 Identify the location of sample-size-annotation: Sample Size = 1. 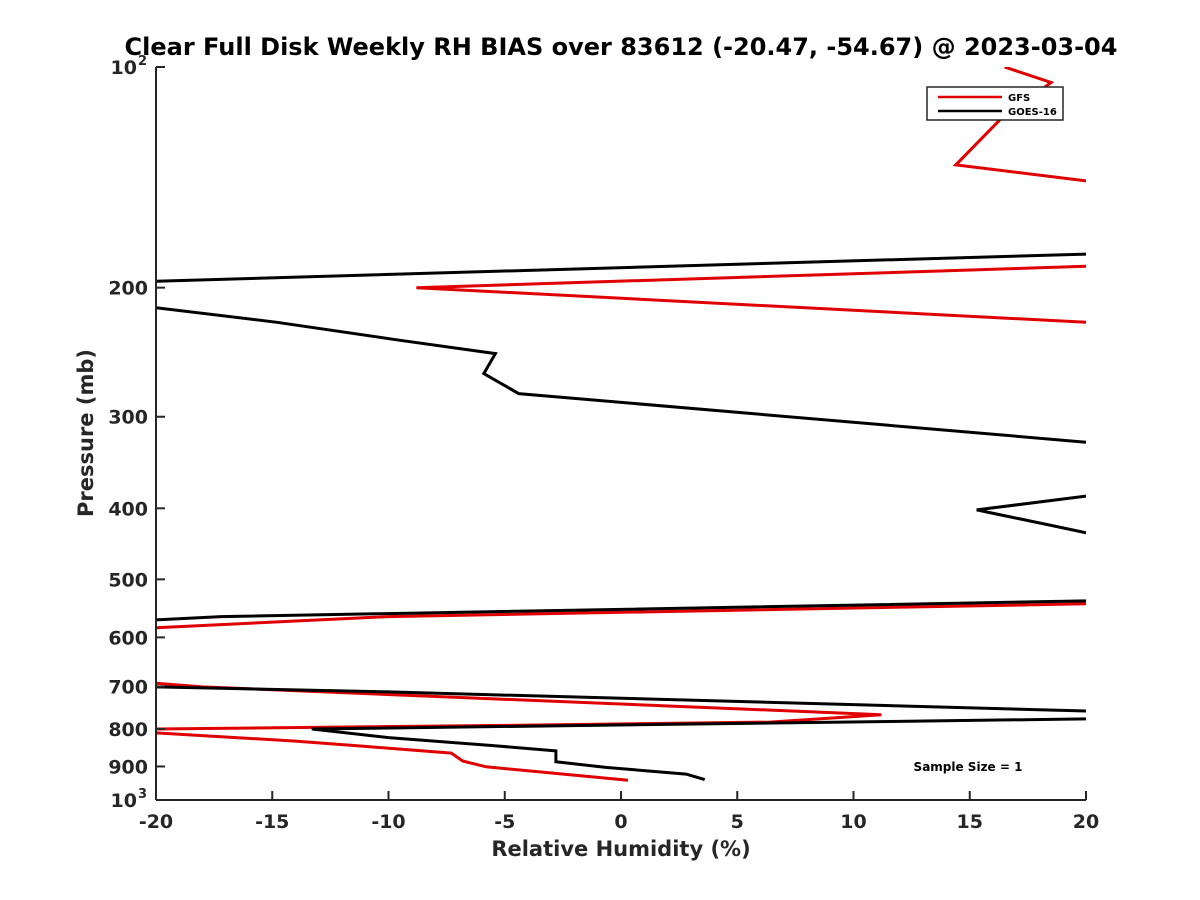
(968, 767).